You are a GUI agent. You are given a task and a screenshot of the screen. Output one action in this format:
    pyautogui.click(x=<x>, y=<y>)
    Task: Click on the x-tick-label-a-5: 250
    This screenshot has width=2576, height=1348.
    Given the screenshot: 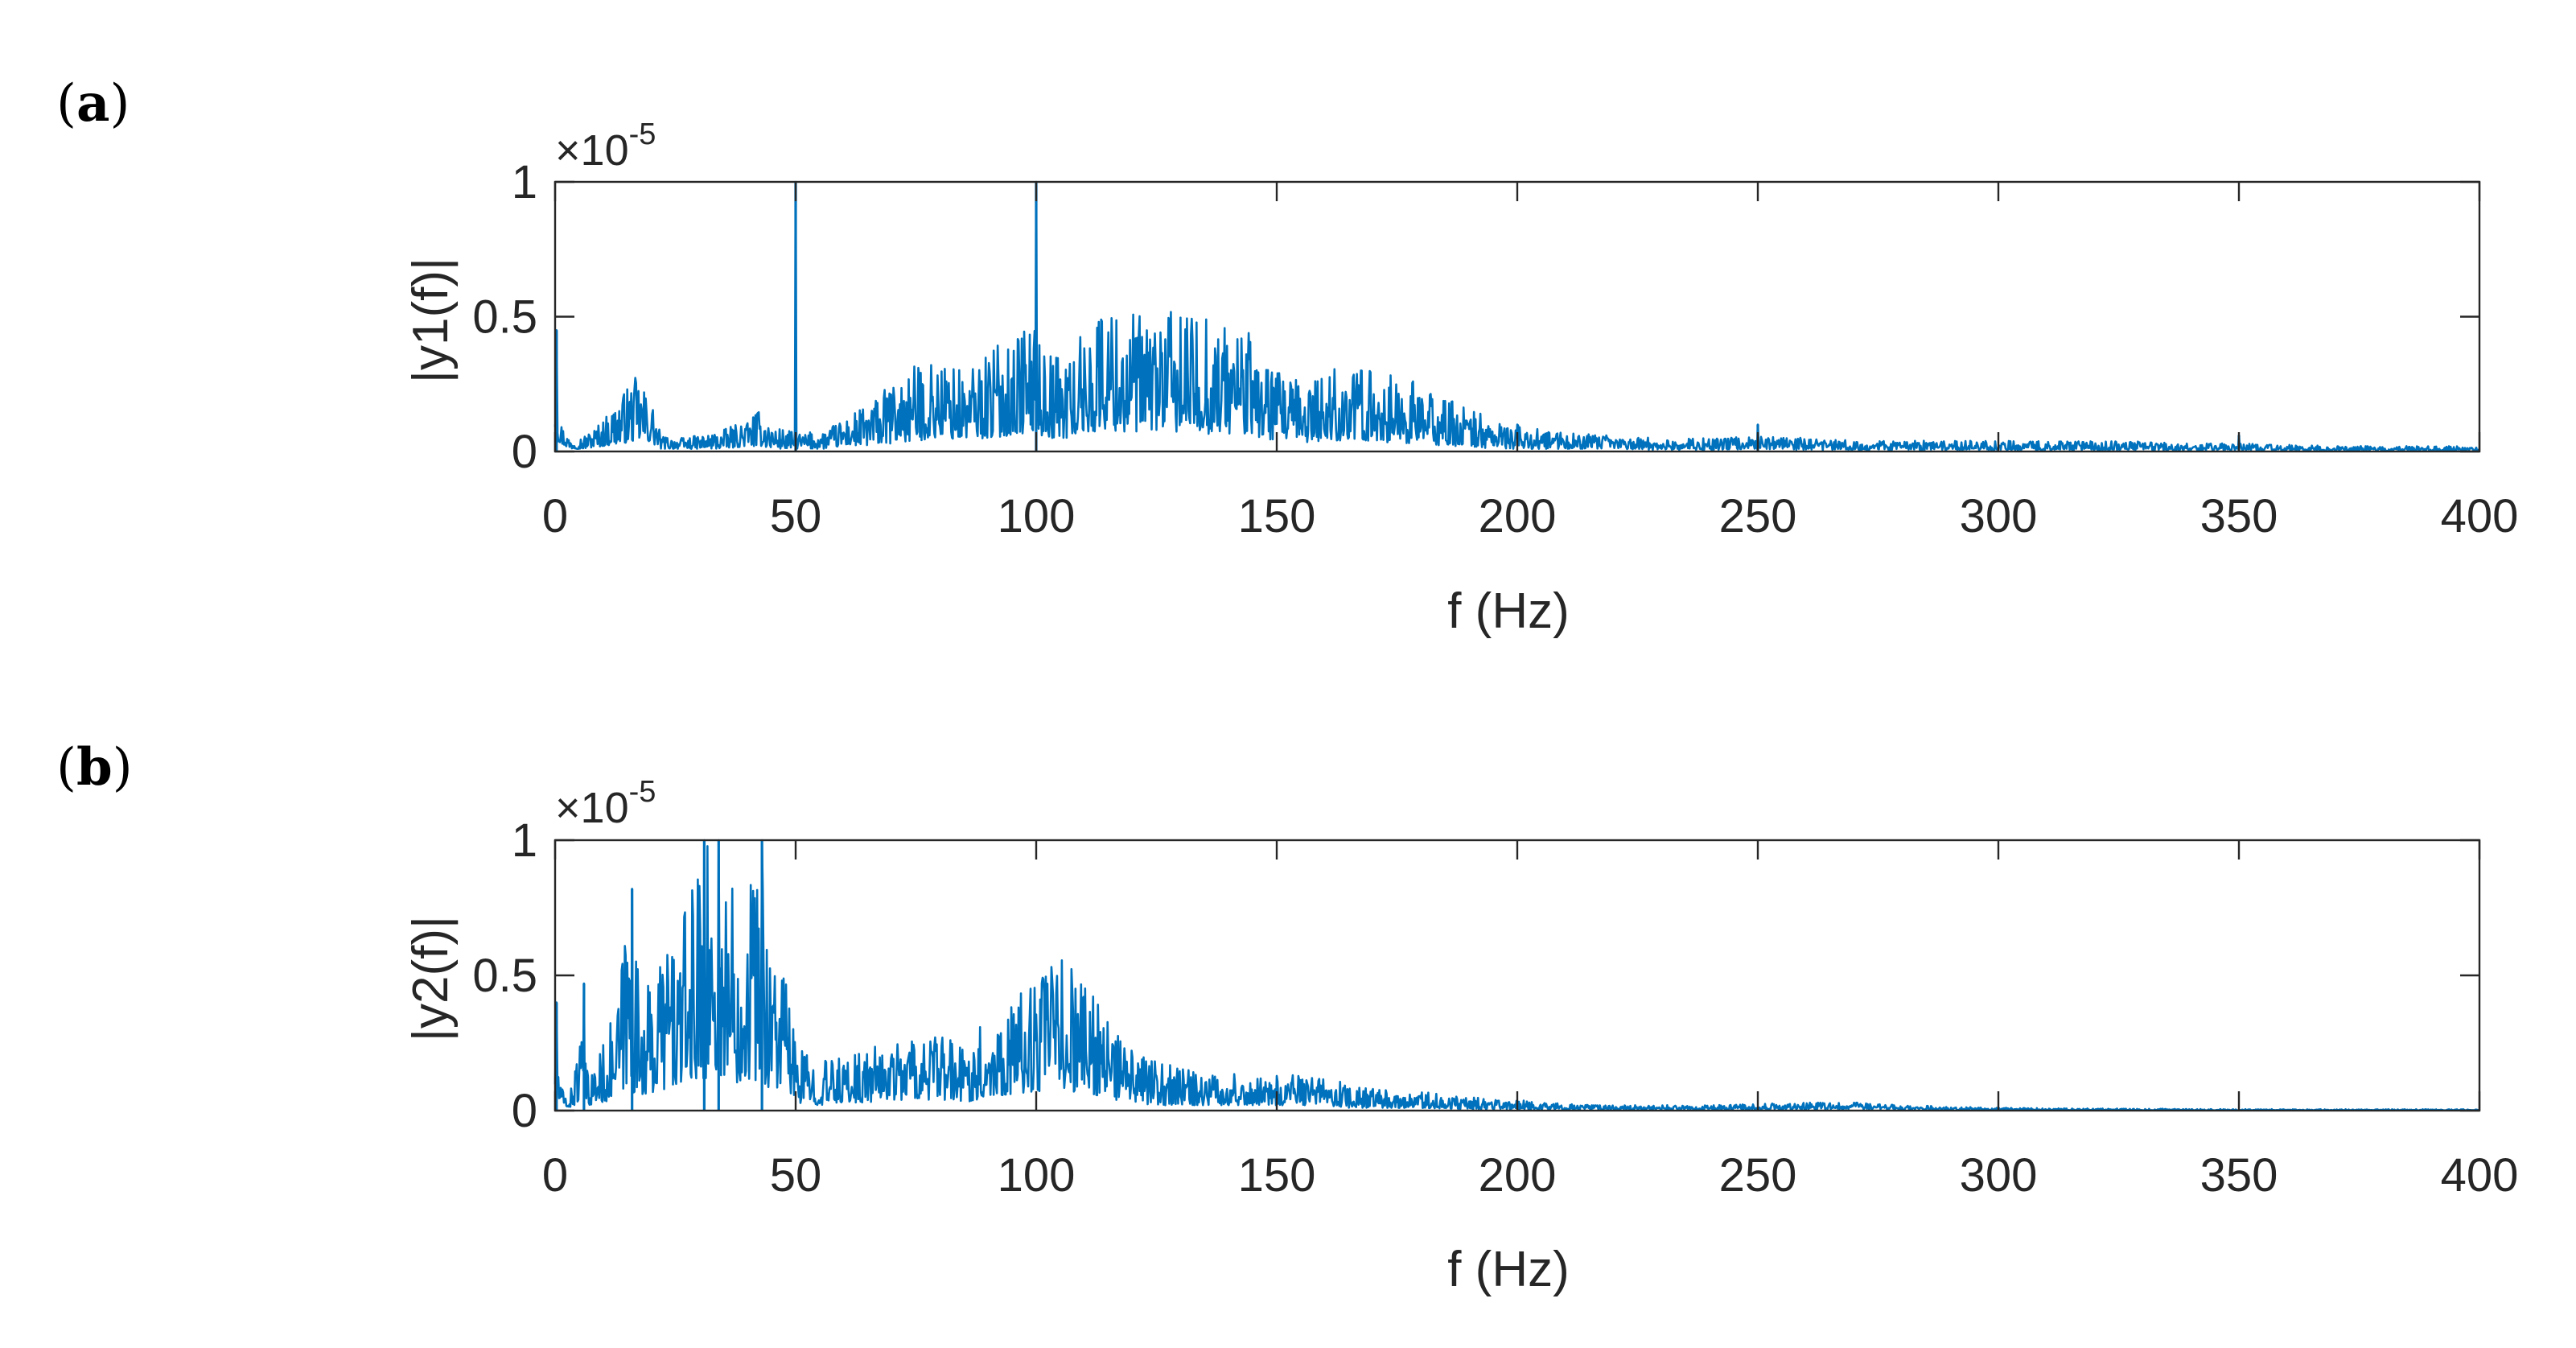 What is the action you would take?
    pyautogui.click(x=1758, y=516)
    